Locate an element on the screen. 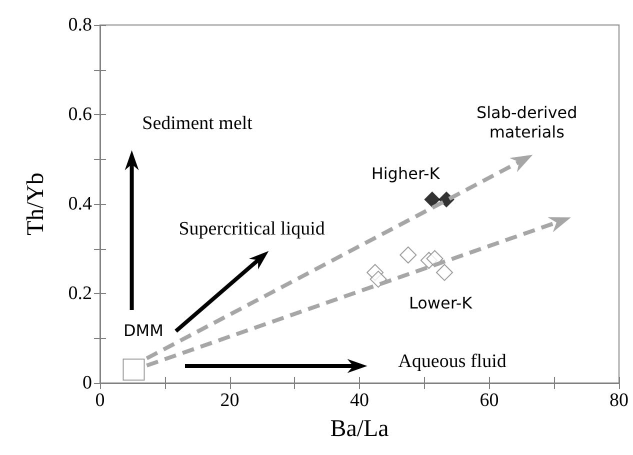 The height and width of the screenshot is (455, 633). y-axis-title: Th/Yb is located at coordinates (36, 204).